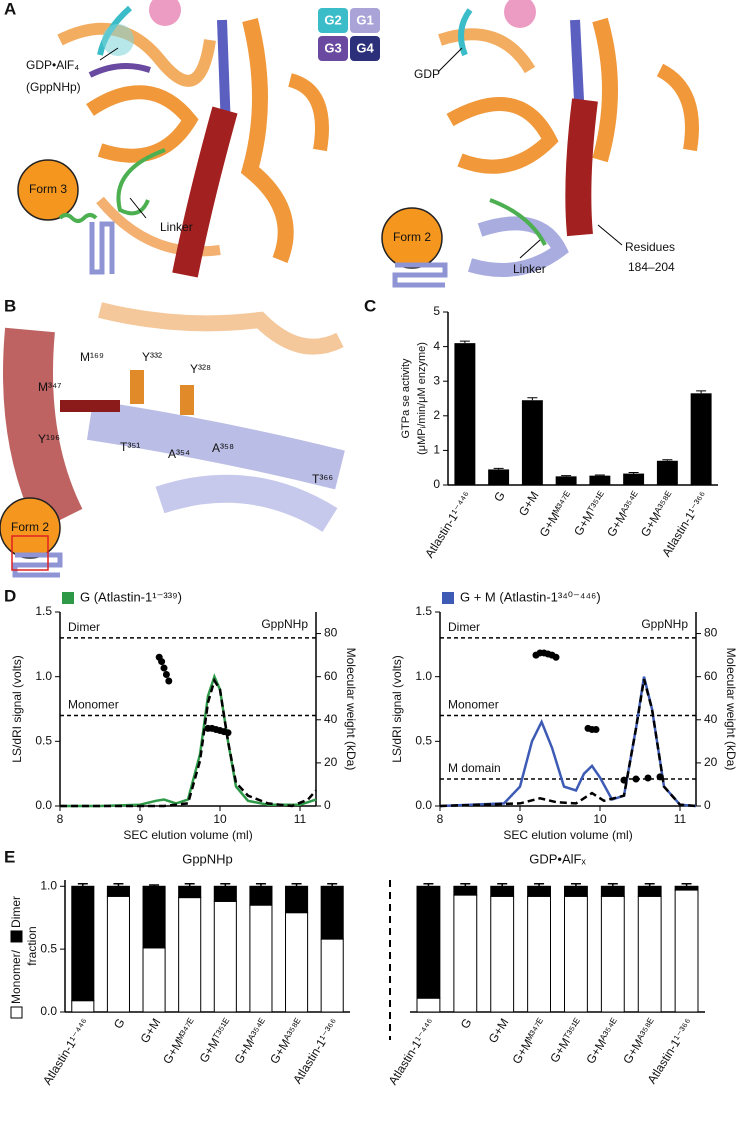  I want to click on residue-label: T³⁵¹, so click(130, 447).